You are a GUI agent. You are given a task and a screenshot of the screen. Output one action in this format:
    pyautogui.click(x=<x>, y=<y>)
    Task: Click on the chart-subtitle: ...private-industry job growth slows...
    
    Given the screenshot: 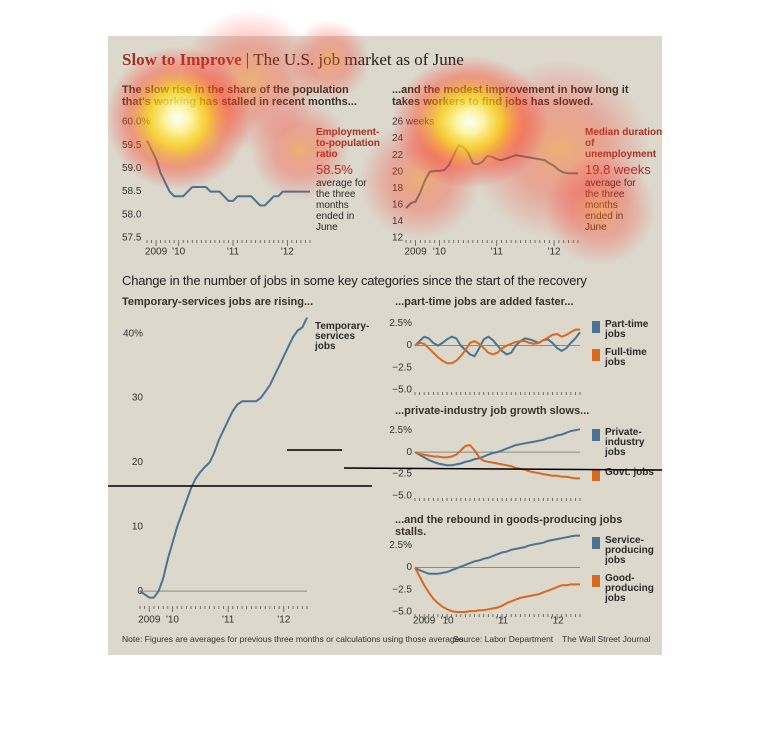 What is the action you would take?
    pyautogui.click(x=492, y=411)
    